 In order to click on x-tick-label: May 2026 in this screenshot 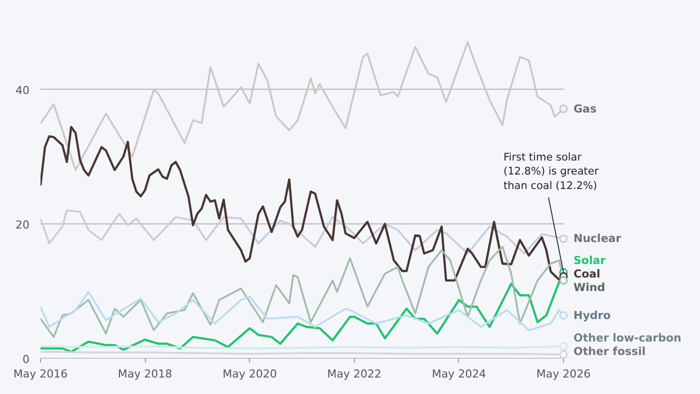, I will do `click(563, 374)`.